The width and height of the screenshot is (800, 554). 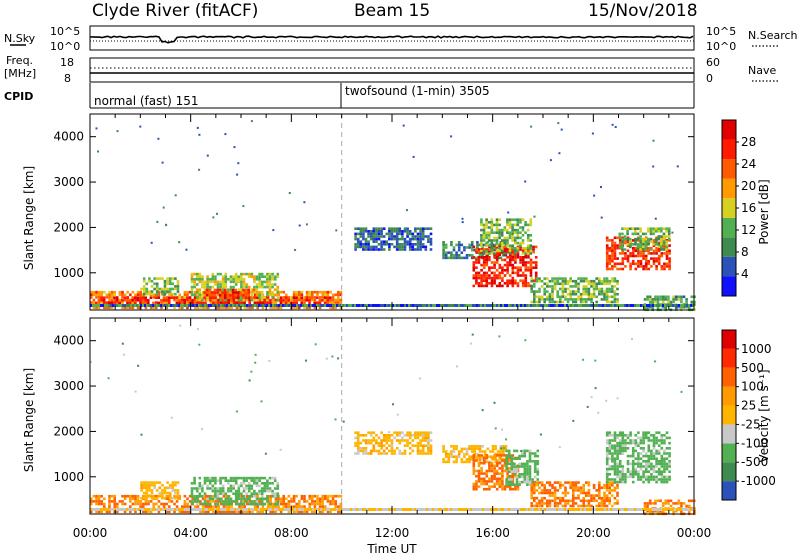 What do you see at coordinates (68, 431) in the screenshot?
I see `velocity-y-tick-label: 2000` at bounding box center [68, 431].